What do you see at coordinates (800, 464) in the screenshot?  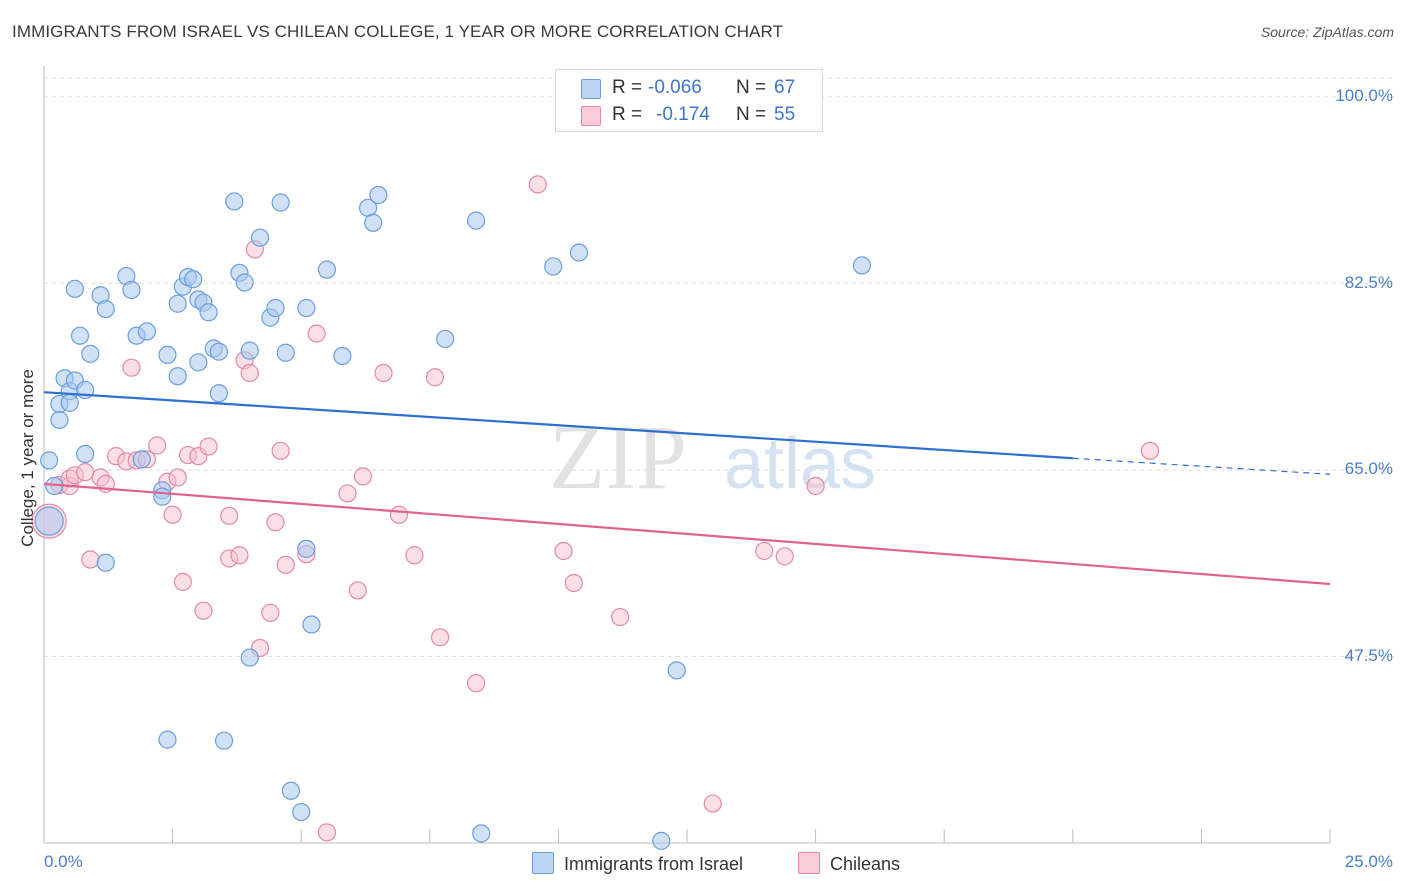 I see `watermark-atlas: atlas` at bounding box center [800, 464].